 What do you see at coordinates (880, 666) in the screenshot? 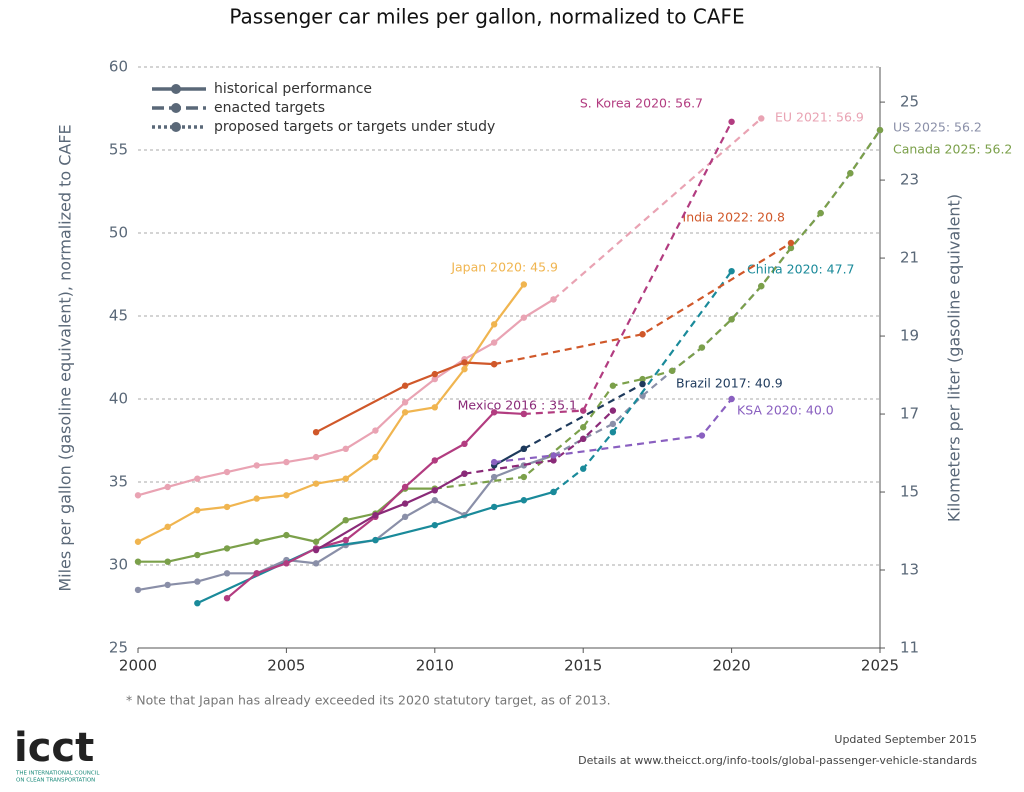
I see `x-tick-label: 2025` at bounding box center [880, 666].